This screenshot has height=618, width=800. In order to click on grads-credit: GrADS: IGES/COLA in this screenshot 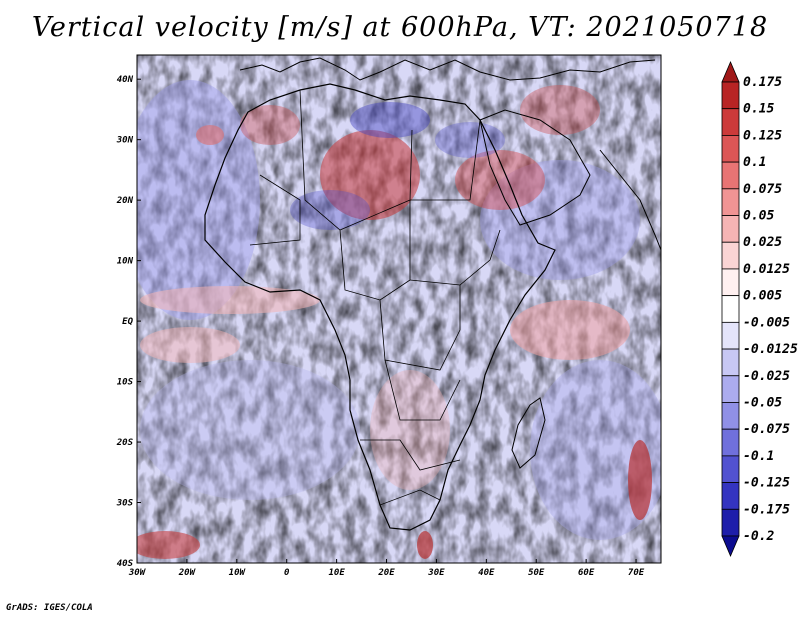, I will do `click(49, 608)`.